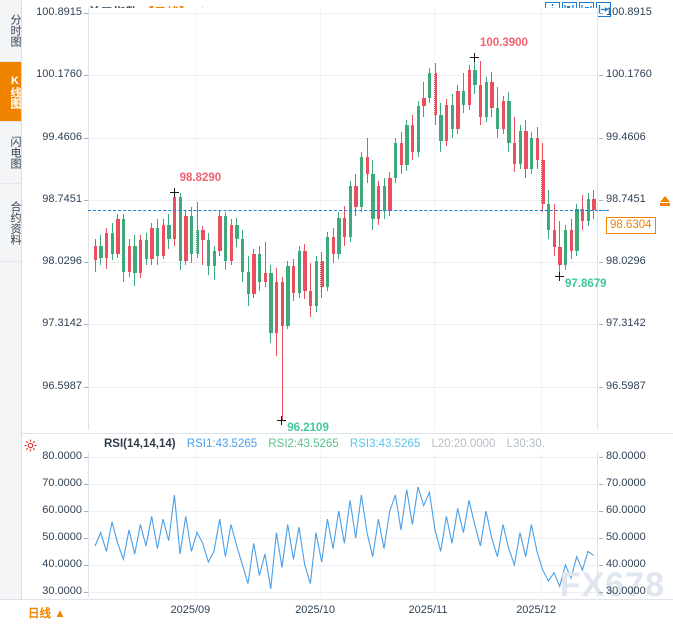 The image size is (673, 625). What do you see at coordinates (200, 178) in the screenshot?
I see `high-price-annotation: 98.8290` at bounding box center [200, 178].